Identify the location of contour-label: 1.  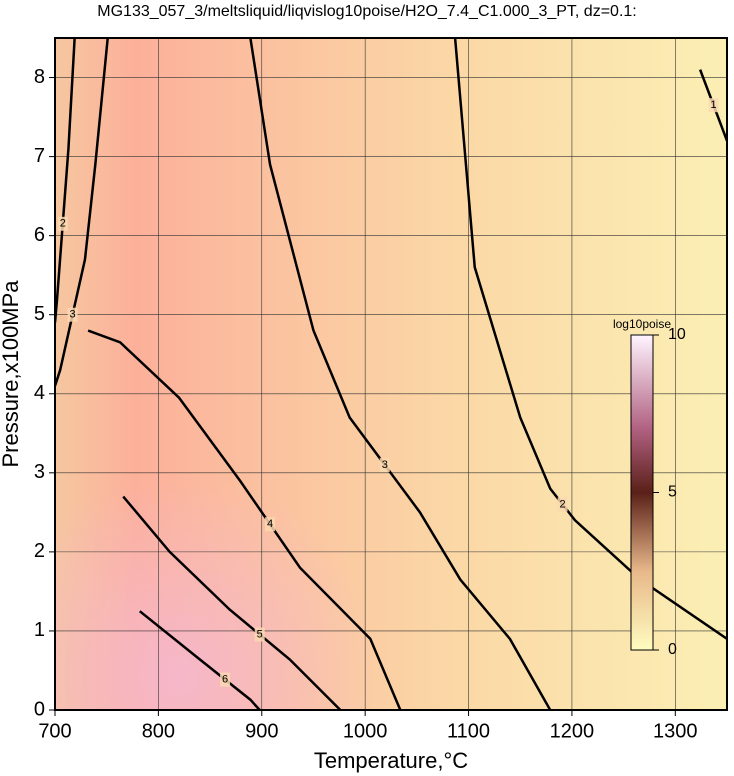
(713, 105).